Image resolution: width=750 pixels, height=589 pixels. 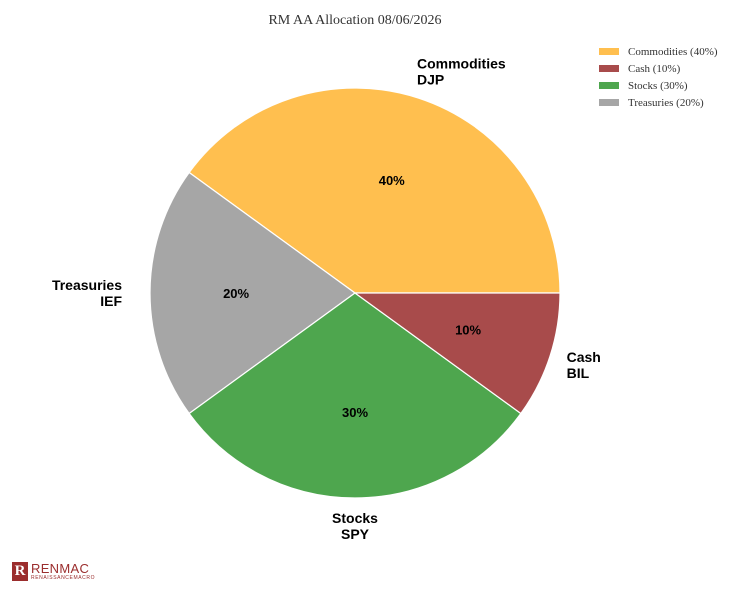 I want to click on legend-item-stocks: Stocks (30%), so click(x=658, y=85).